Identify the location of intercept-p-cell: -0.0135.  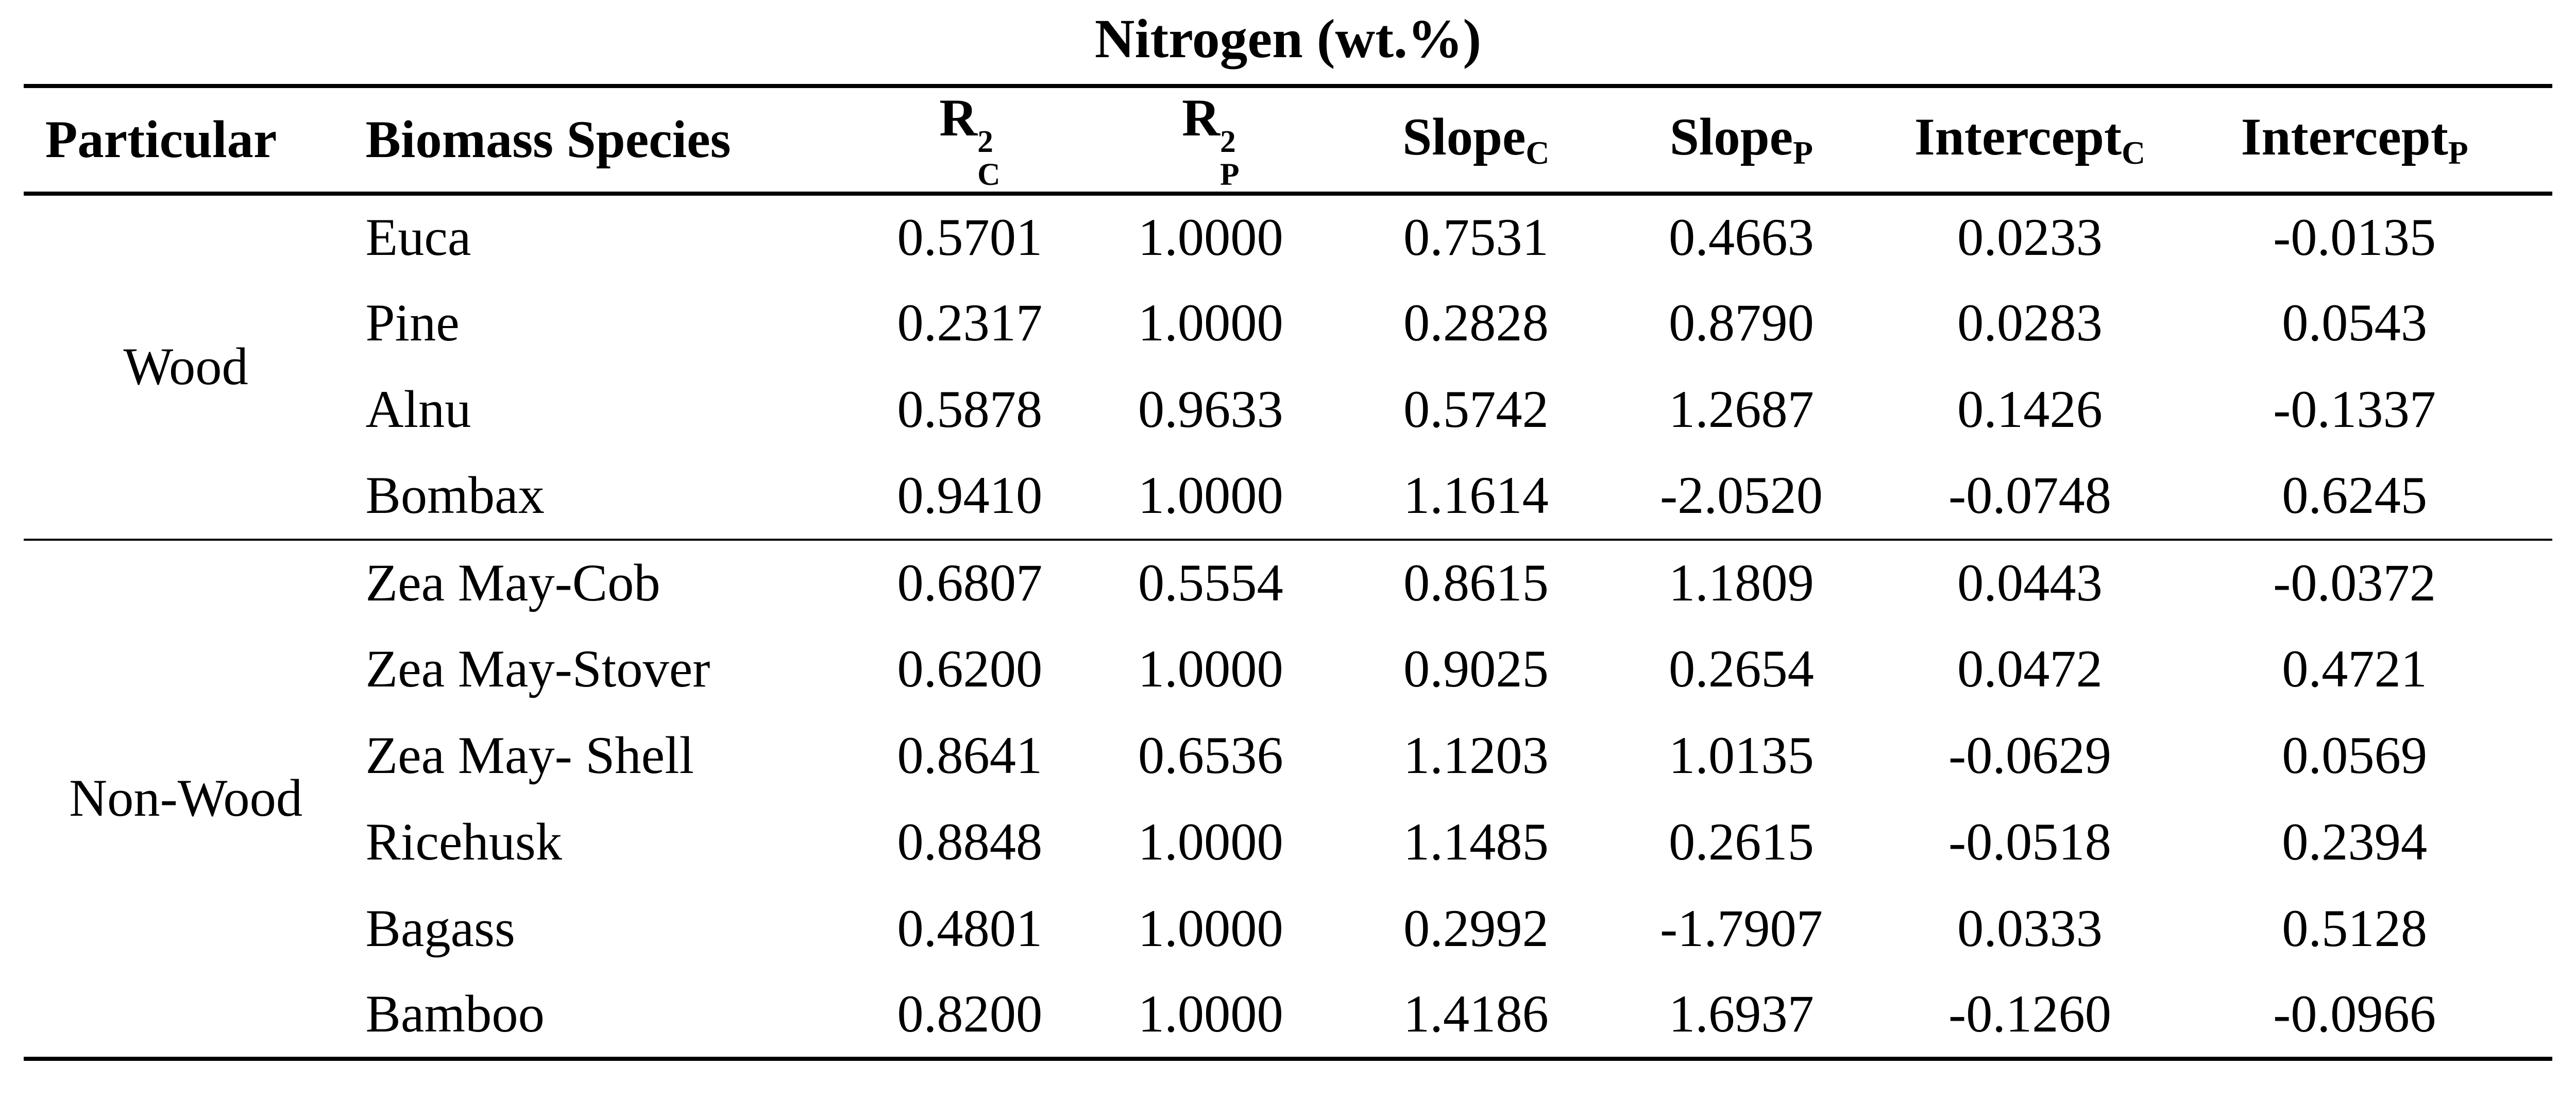
(2354, 238).